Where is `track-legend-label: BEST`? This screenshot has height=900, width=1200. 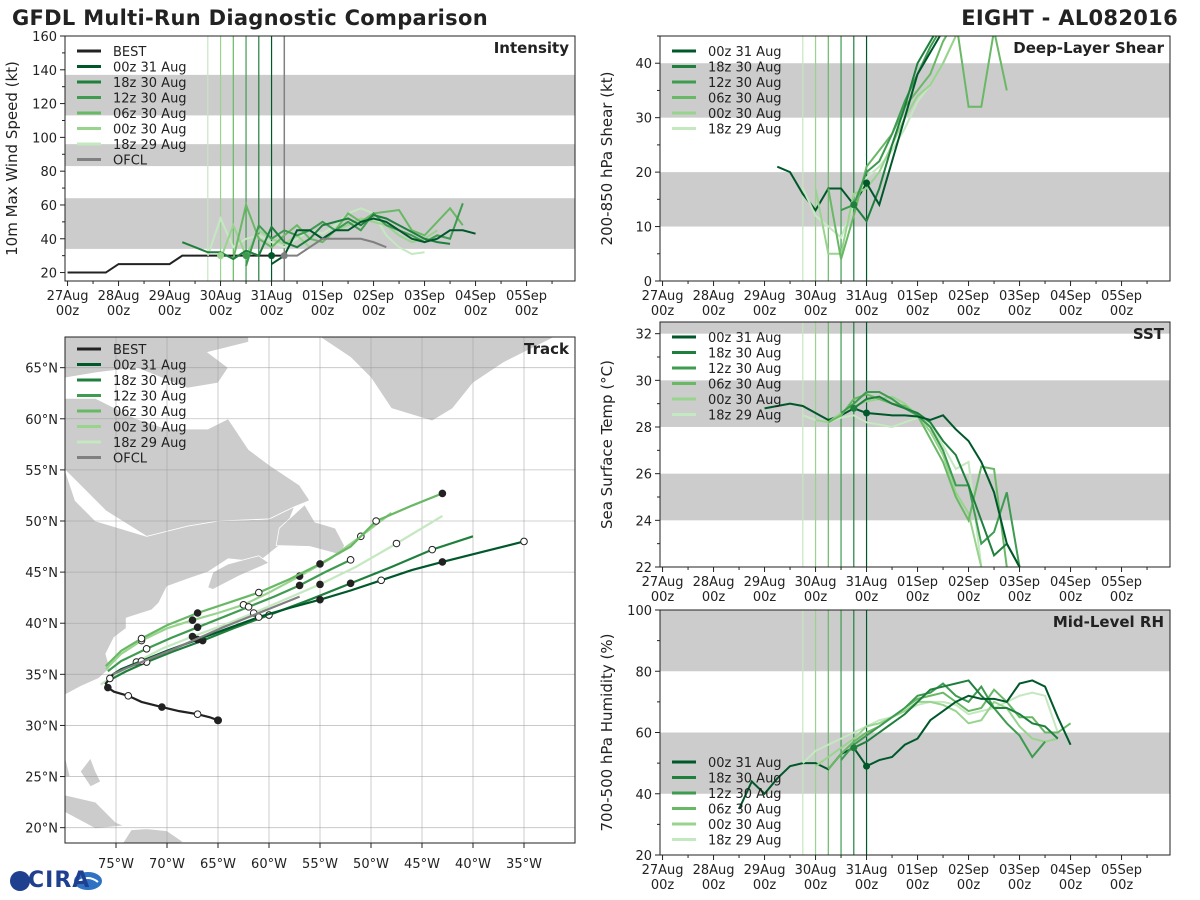 track-legend-label: BEST is located at coordinates (129, 350).